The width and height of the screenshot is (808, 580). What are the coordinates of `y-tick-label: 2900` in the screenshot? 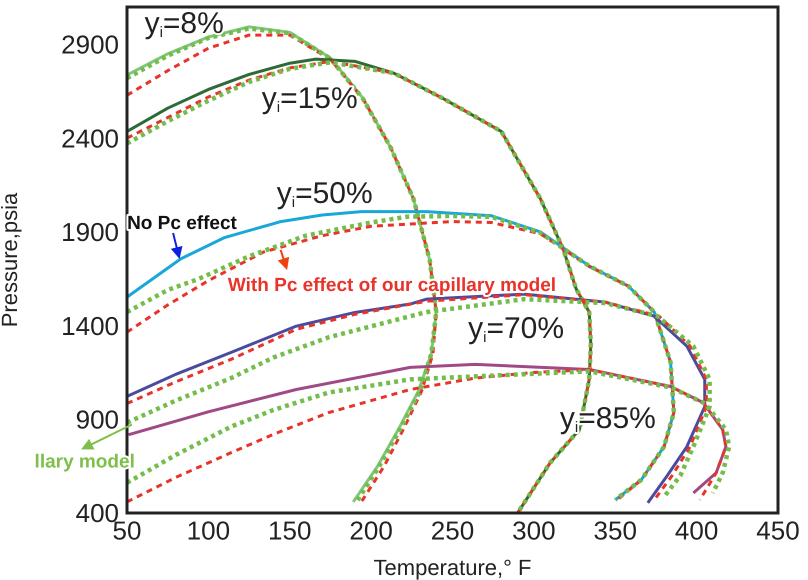 It's located at (90, 45).